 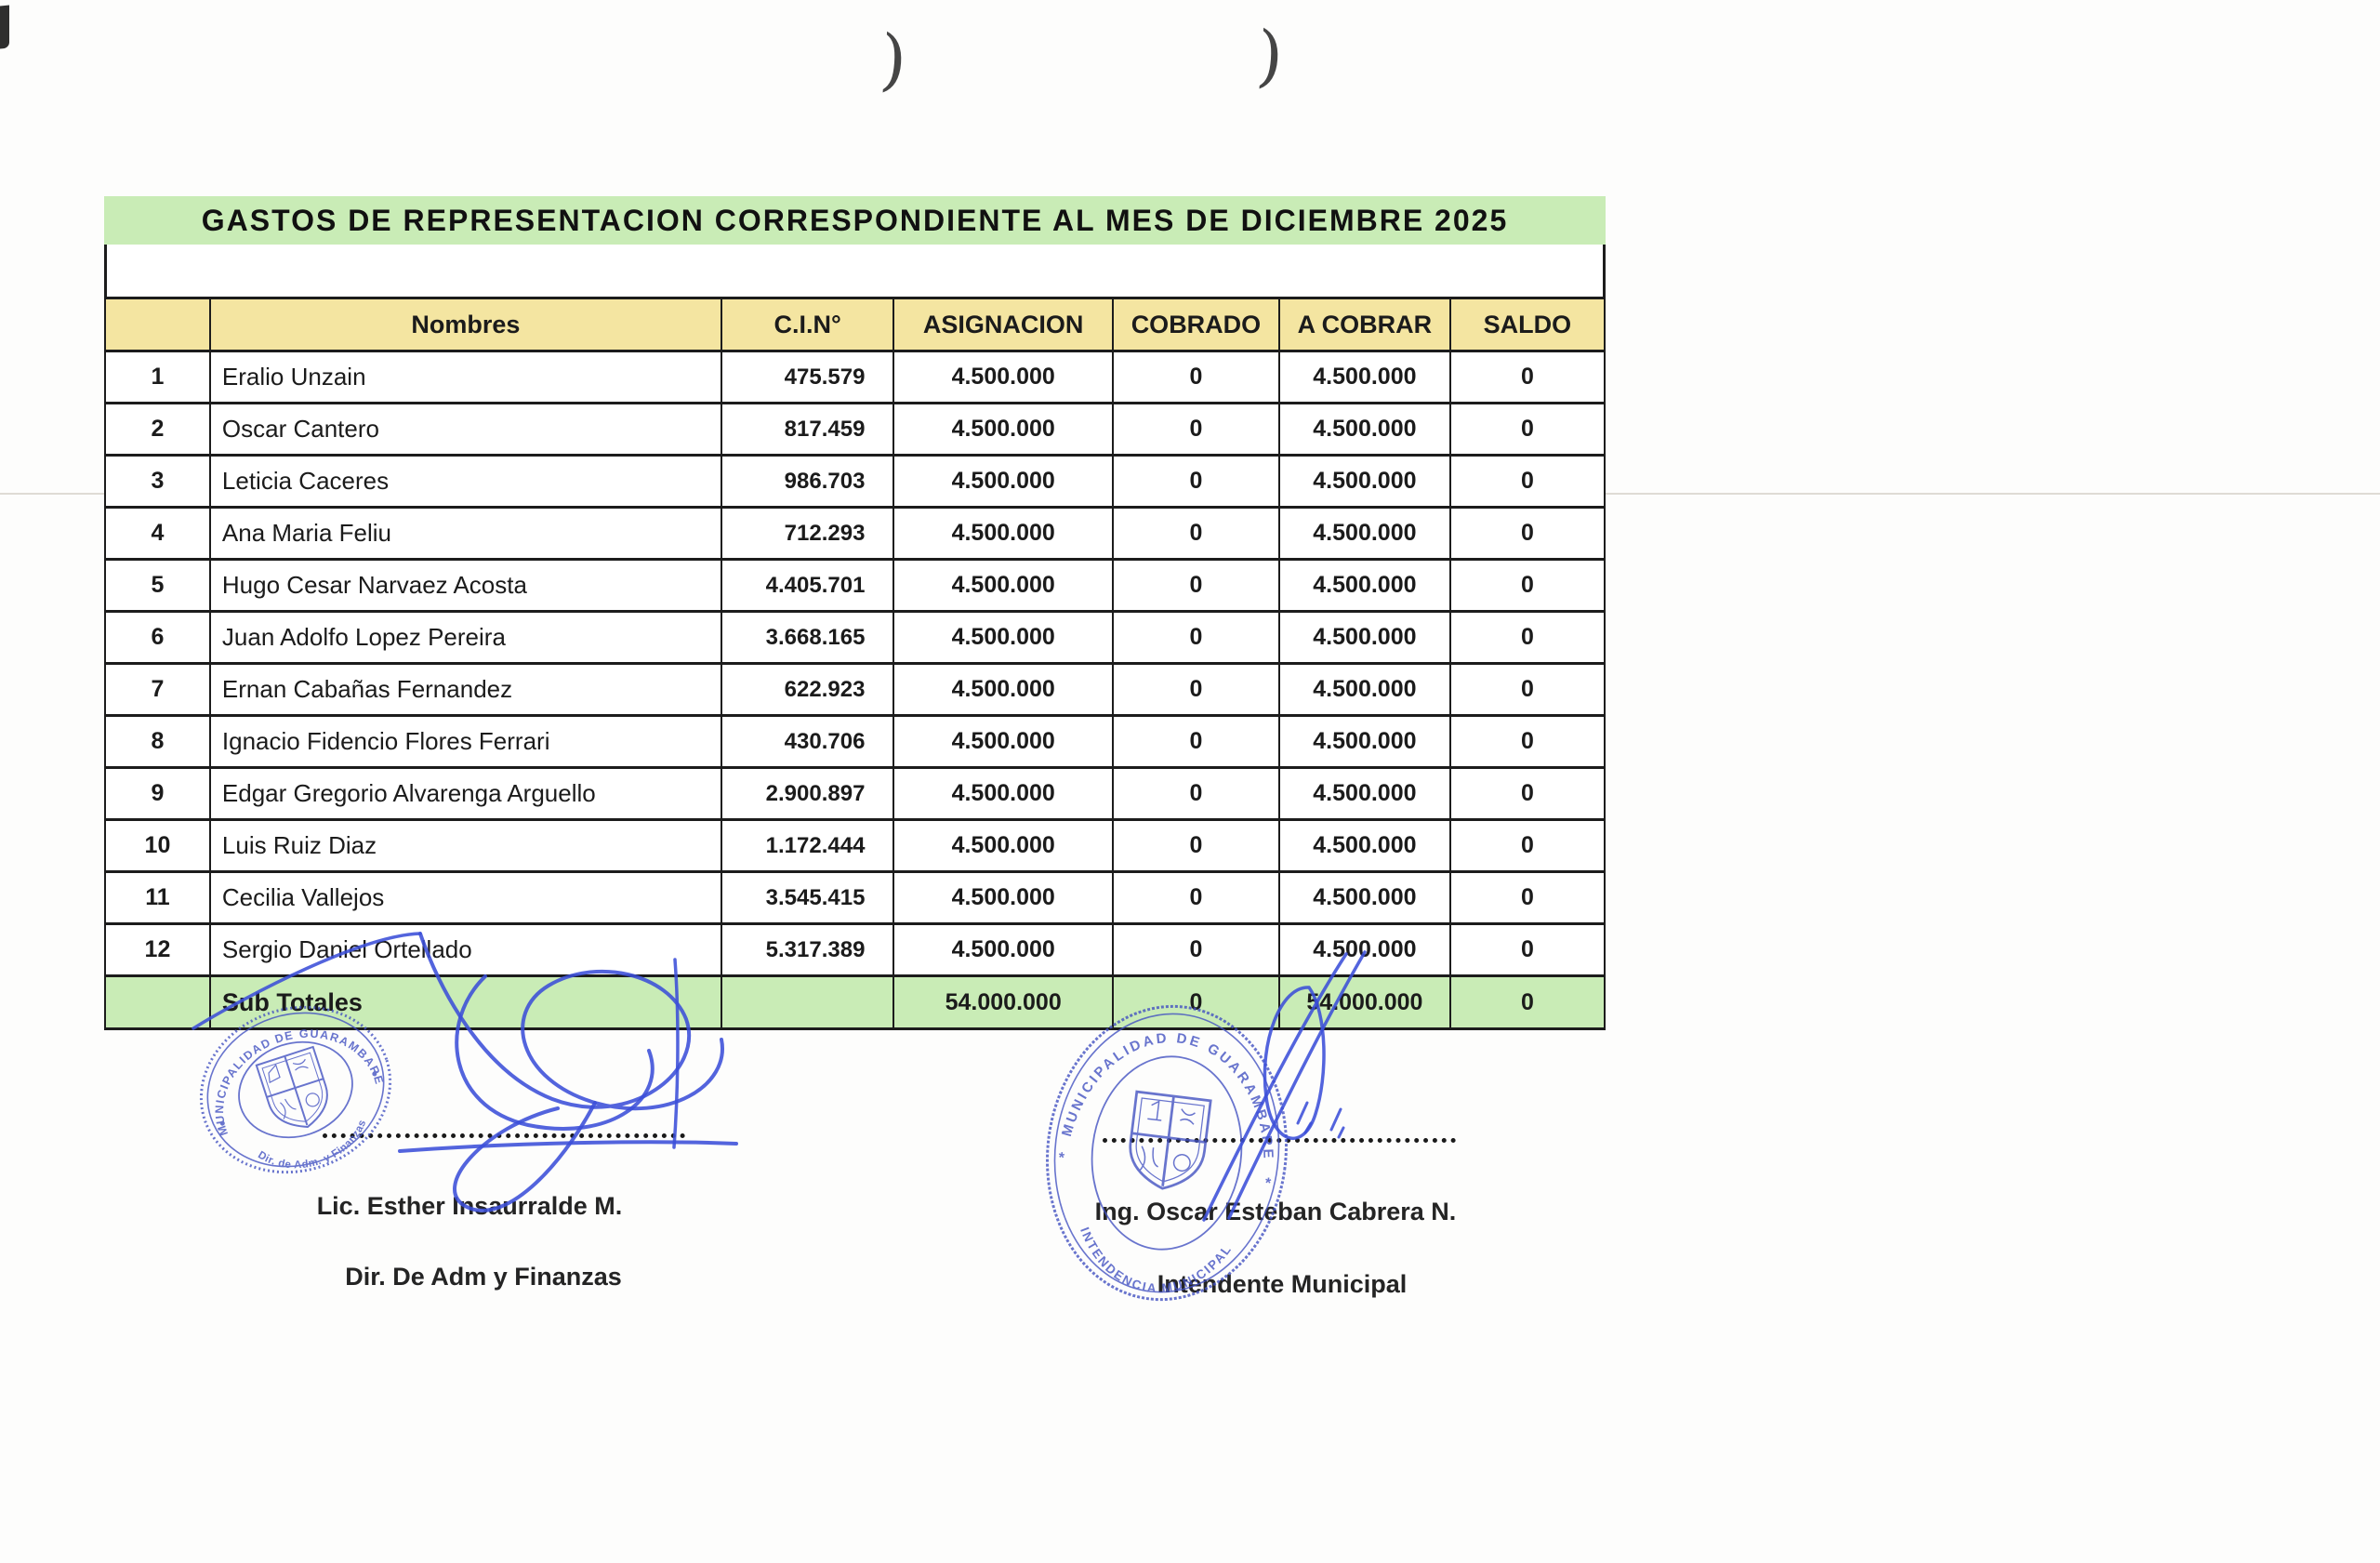 What do you see at coordinates (807, 794) in the screenshot?
I see `cell-ci: 2.900.897` at bounding box center [807, 794].